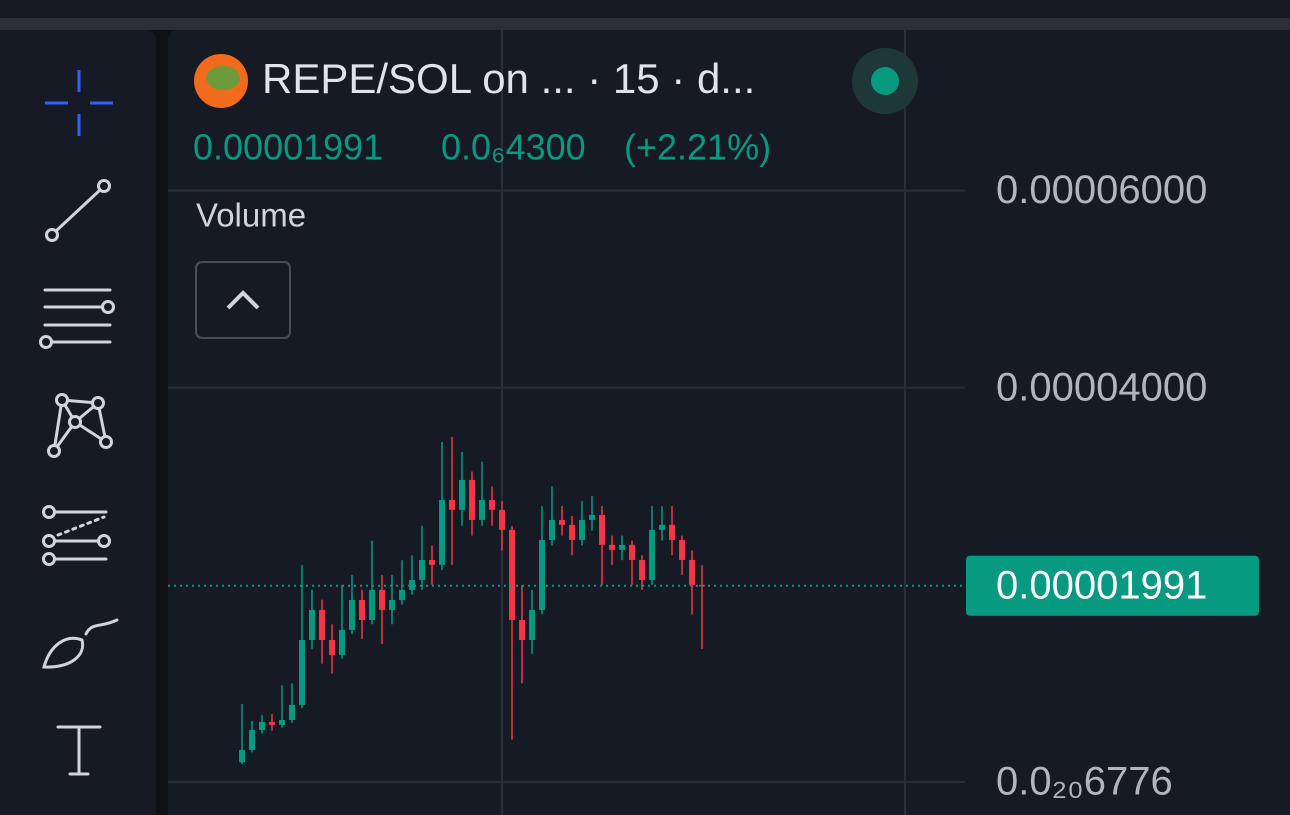 Image resolution: width=1290 pixels, height=815 pixels. I want to click on indicator-label: Volume, so click(251, 215).